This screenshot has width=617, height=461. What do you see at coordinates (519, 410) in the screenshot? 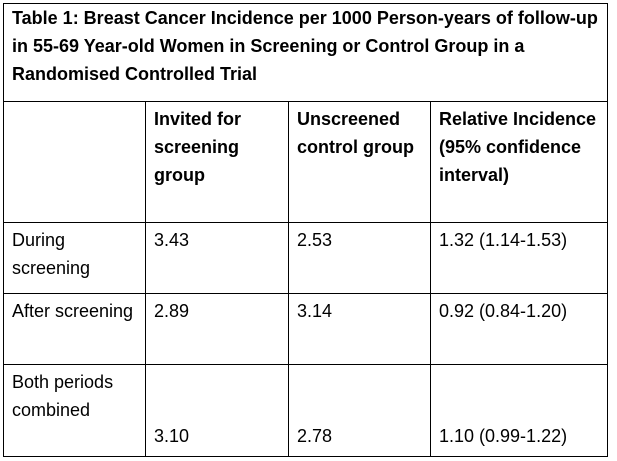
I see `relative-value-cell: 1.10 (0.99-1.22)` at bounding box center [519, 410].